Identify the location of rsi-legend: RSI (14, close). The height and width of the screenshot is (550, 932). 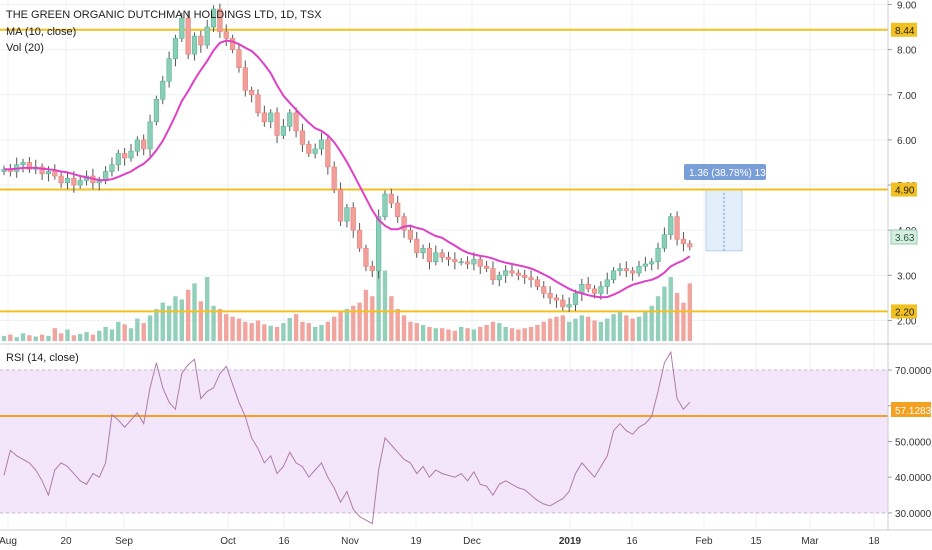
(42, 358).